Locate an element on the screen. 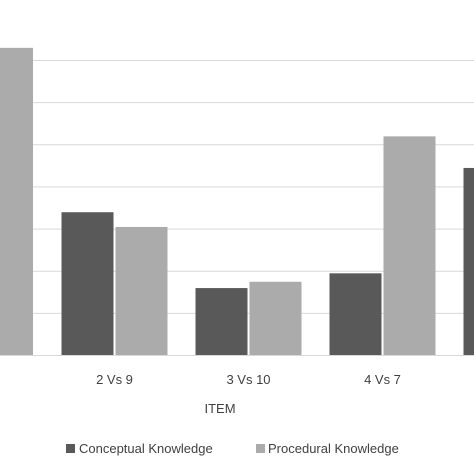  x-tick-labels: 2 Vs 9 3 Vs 10 4 Vs 7 is located at coordinates (248, 379).